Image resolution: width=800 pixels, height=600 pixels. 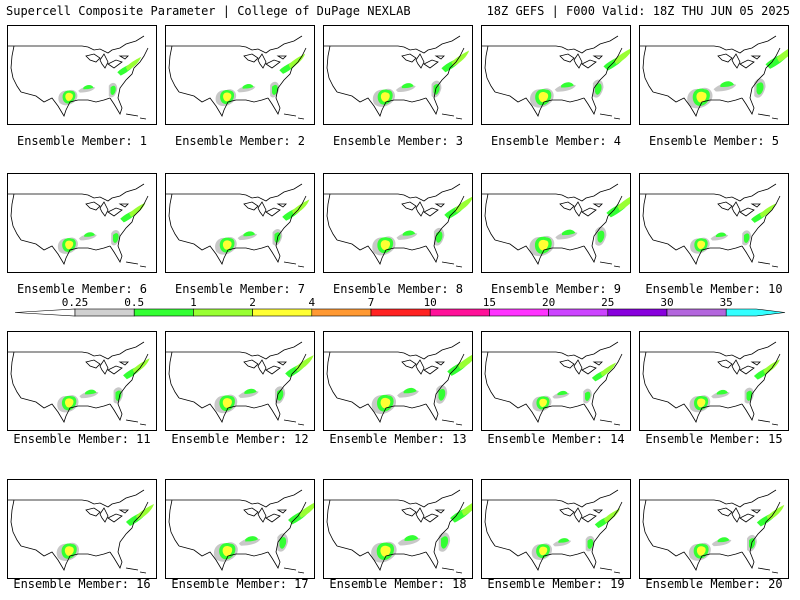 I want to click on legend-tick-label: 7, so click(x=371, y=302).